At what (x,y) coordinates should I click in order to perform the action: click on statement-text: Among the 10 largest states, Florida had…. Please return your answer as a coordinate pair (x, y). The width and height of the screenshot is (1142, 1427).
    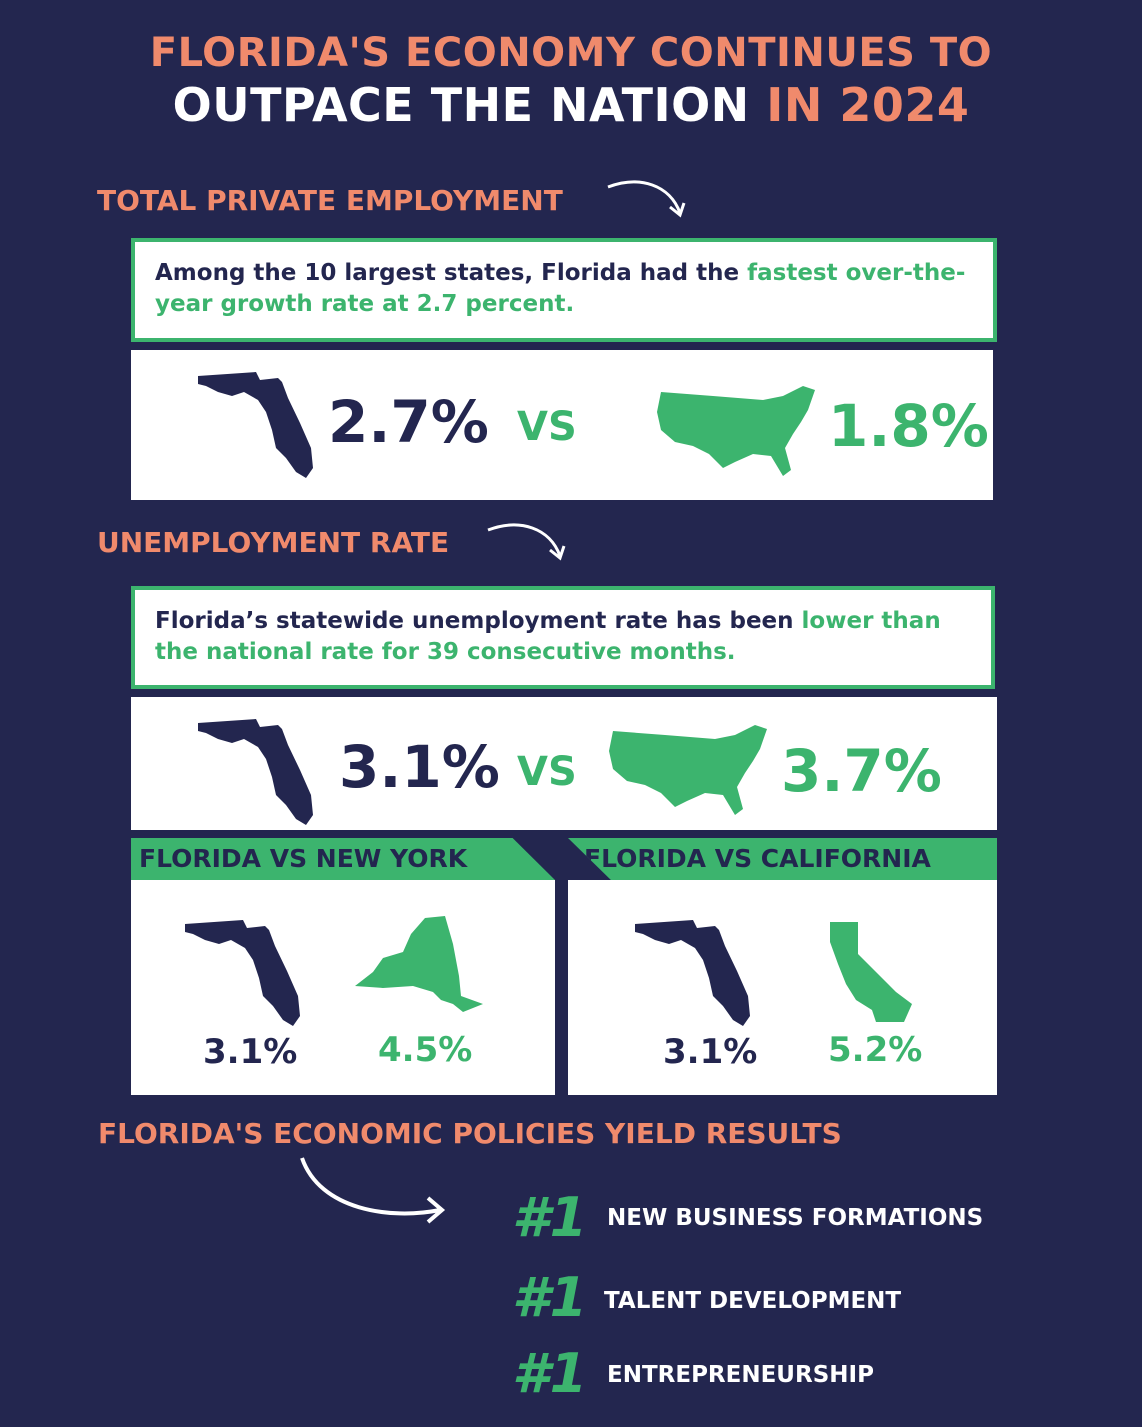
    Looking at the image, I should click on (447, 273).